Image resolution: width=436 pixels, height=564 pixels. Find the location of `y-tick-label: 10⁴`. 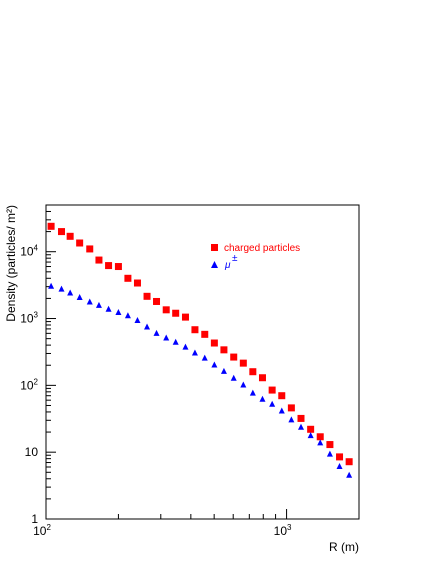

y-tick-label: 10⁴ is located at coordinates (29, 251).